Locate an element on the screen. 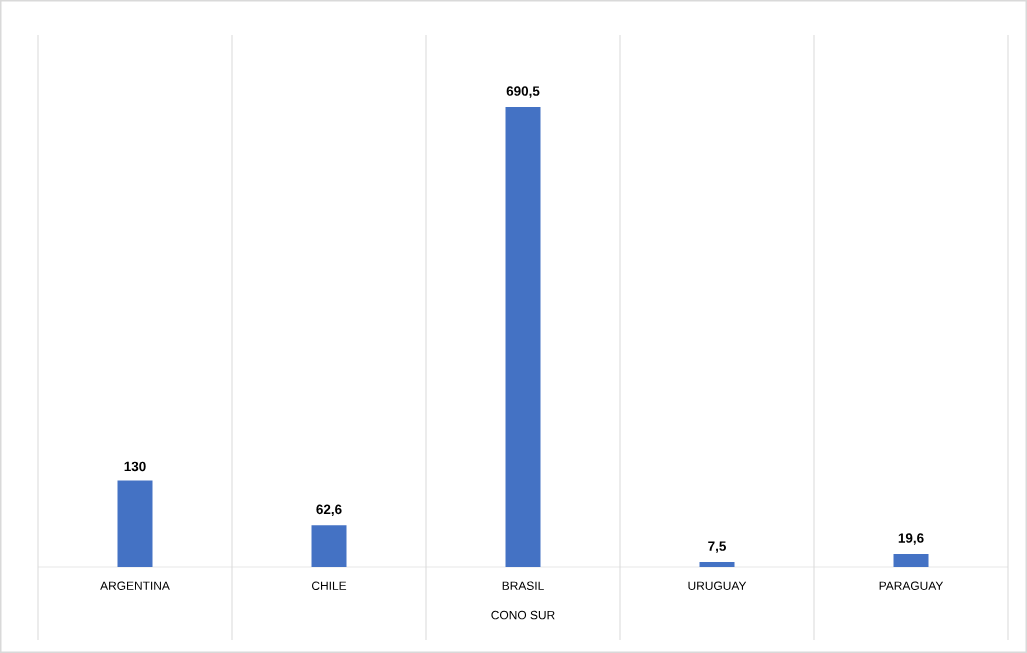 Image resolution: width=1027 pixels, height=653 pixels. data-label: 7,5 is located at coordinates (717, 547).